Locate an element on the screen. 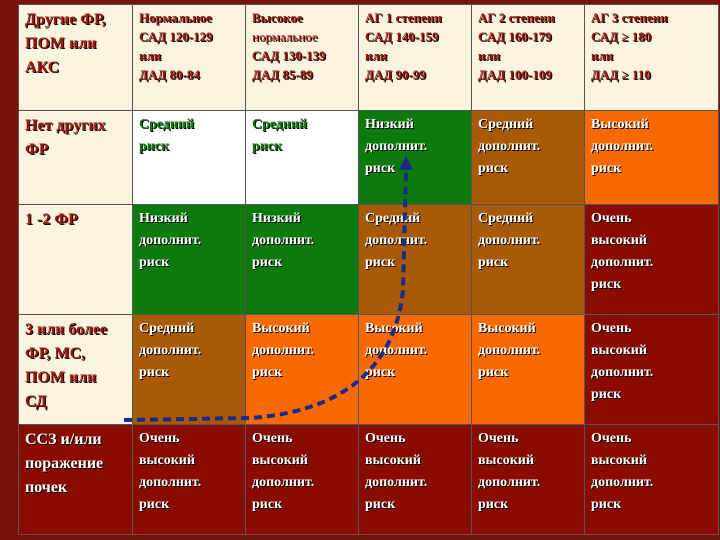 Image resolution: width=720 pixels, height=540 pixels. row-label: 1 -2 ФР is located at coordinates (75, 259).